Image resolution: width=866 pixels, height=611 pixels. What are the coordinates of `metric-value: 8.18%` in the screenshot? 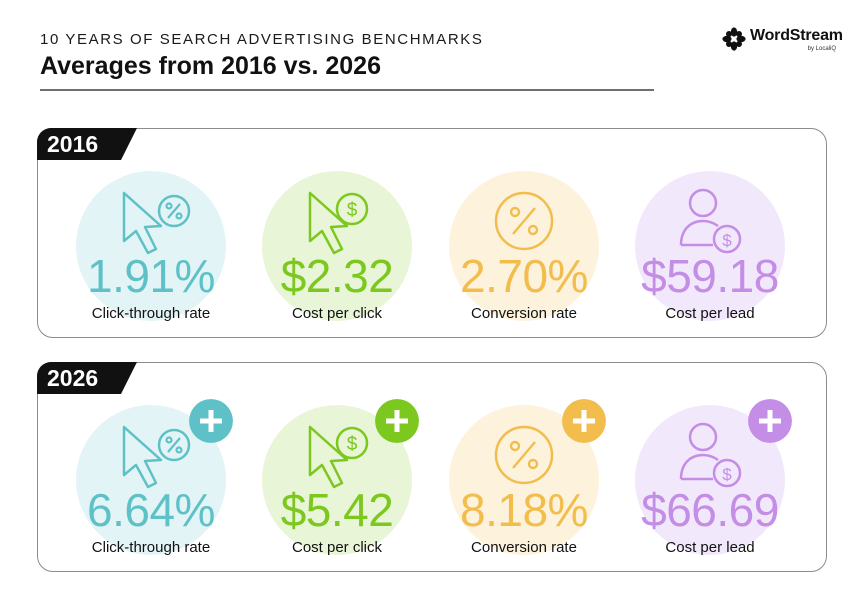 It's located at (524, 510).